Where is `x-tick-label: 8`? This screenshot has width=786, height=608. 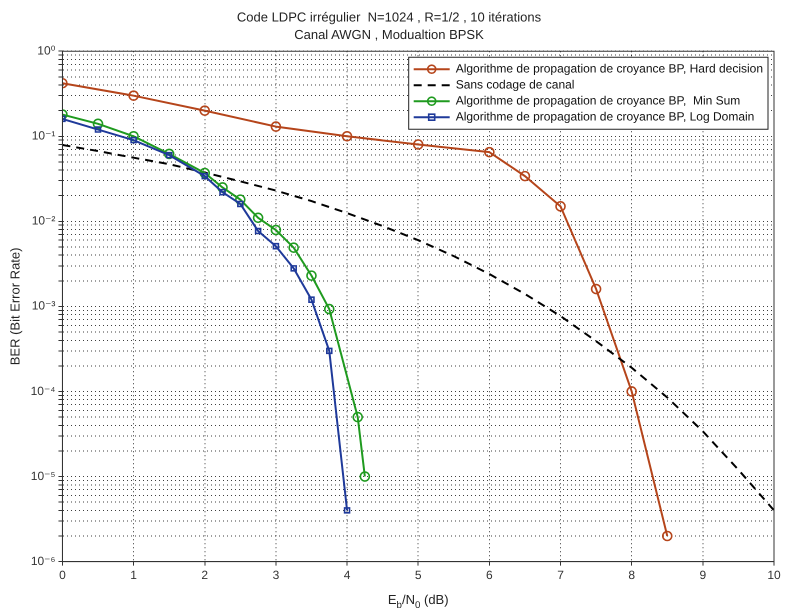
x-tick-label: 8 is located at coordinates (632, 575).